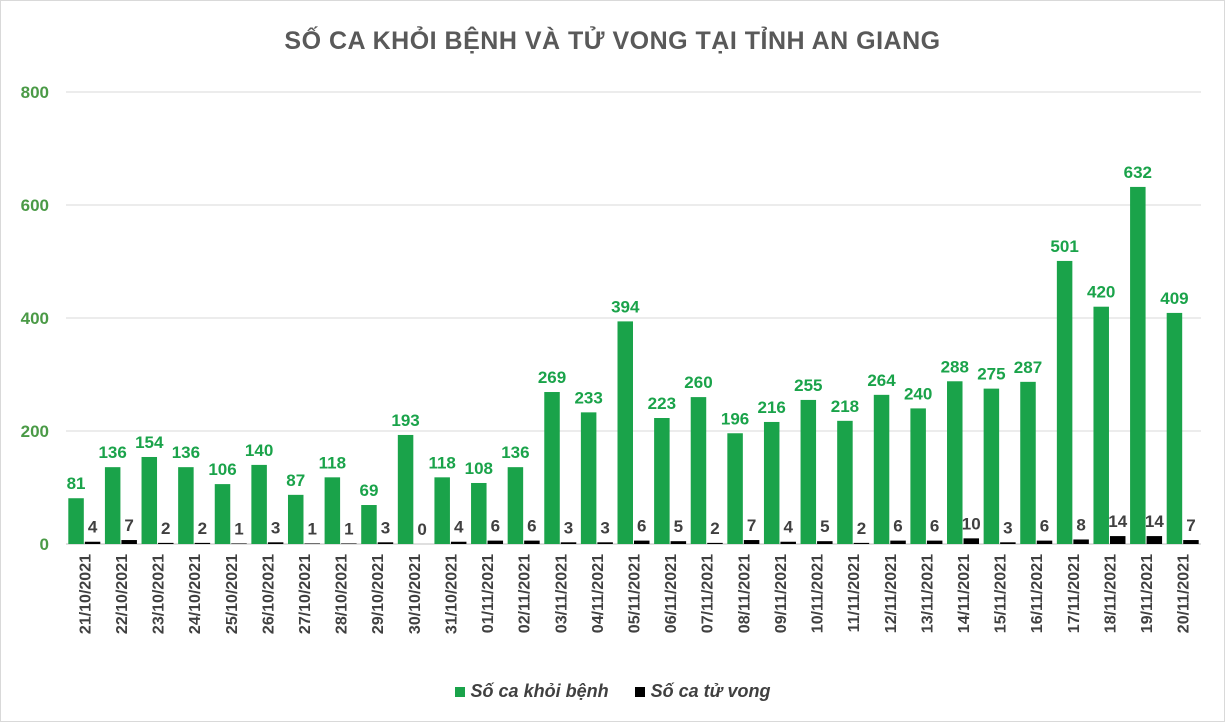 This screenshot has width=1225, height=722. I want to click on bar-recovered-28/10/2021, so click(332, 510).